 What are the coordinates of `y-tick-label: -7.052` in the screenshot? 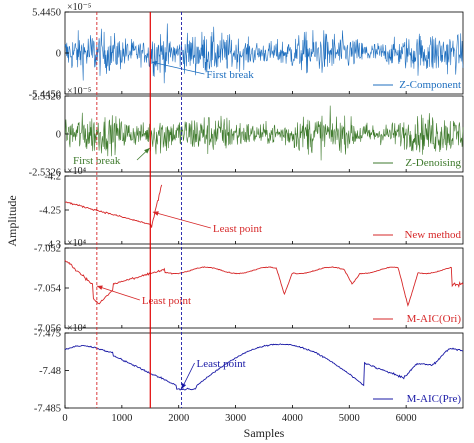 It's located at (47, 249).